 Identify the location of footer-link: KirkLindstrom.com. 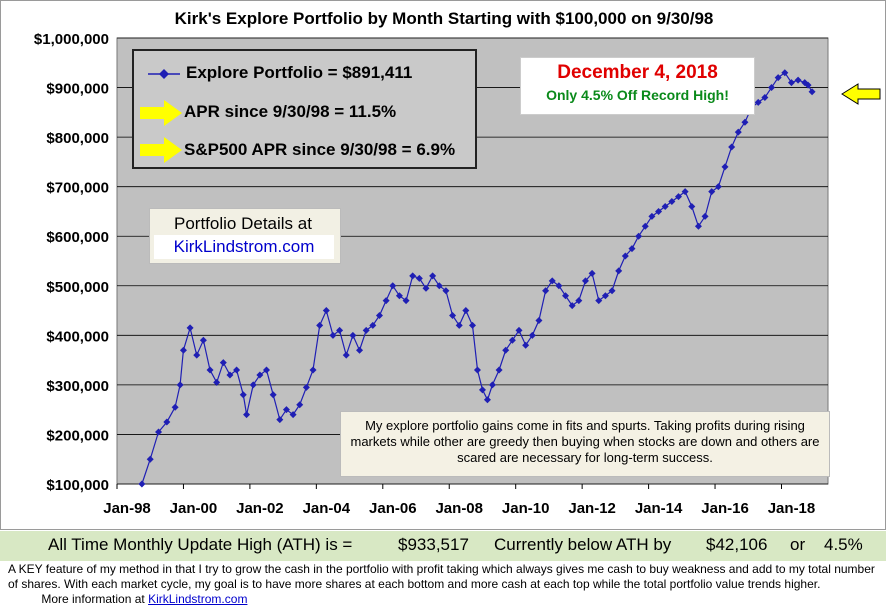
(198, 599).